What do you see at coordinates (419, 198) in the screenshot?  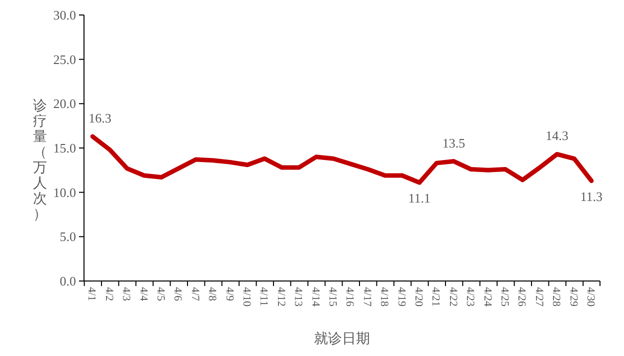 I see `annotation: 11.1` at bounding box center [419, 198].